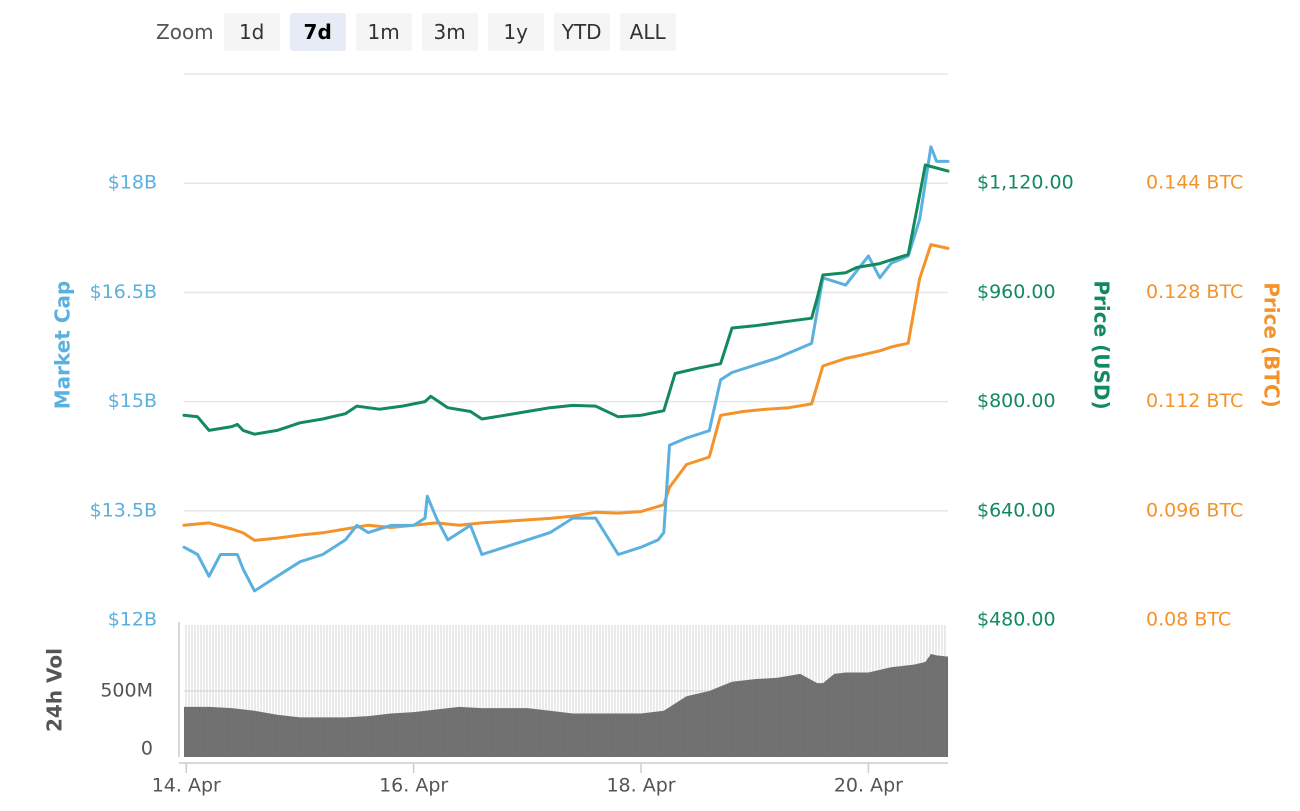  What do you see at coordinates (640, 786) in the screenshot?
I see `x-tick-label: 18. Apr` at bounding box center [640, 786].